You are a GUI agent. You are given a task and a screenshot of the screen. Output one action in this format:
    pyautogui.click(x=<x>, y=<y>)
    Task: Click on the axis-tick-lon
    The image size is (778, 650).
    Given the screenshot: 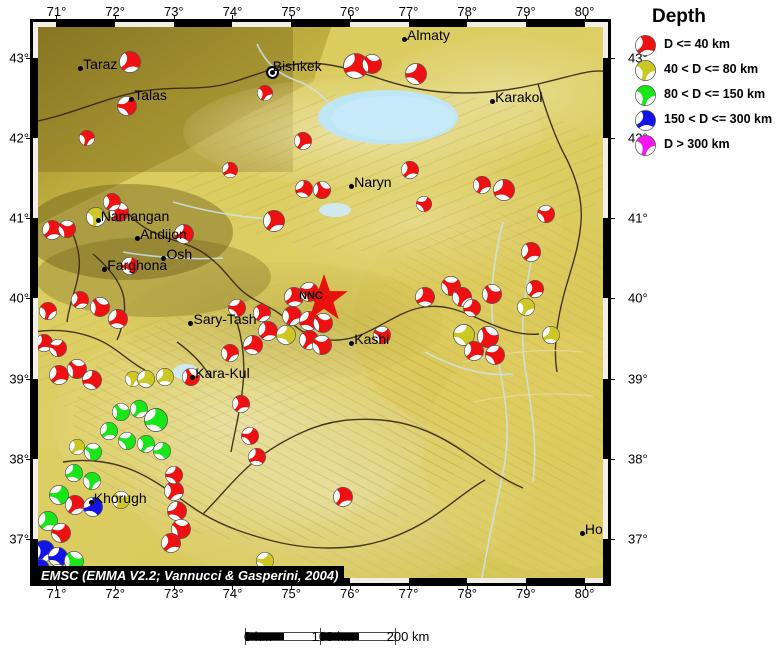 What is the action you would take?
    pyautogui.click(x=233, y=18)
    